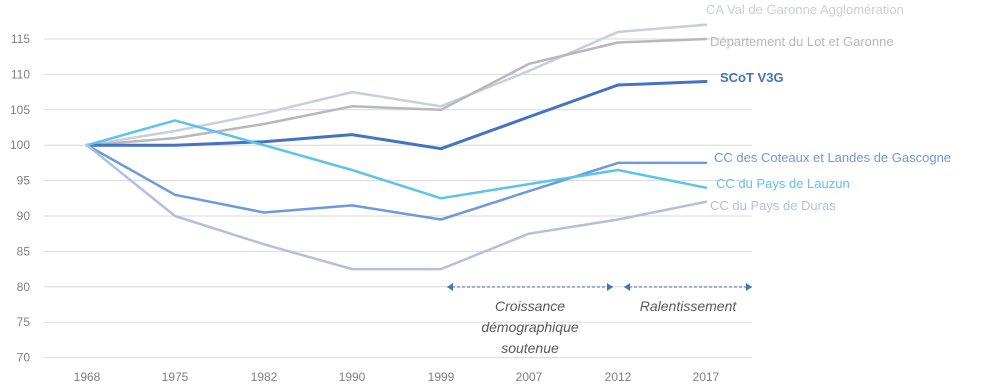 Image resolution: width=998 pixels, height=385 pixels. I want to click on annotation-text: soutenue, so click(530, 348).